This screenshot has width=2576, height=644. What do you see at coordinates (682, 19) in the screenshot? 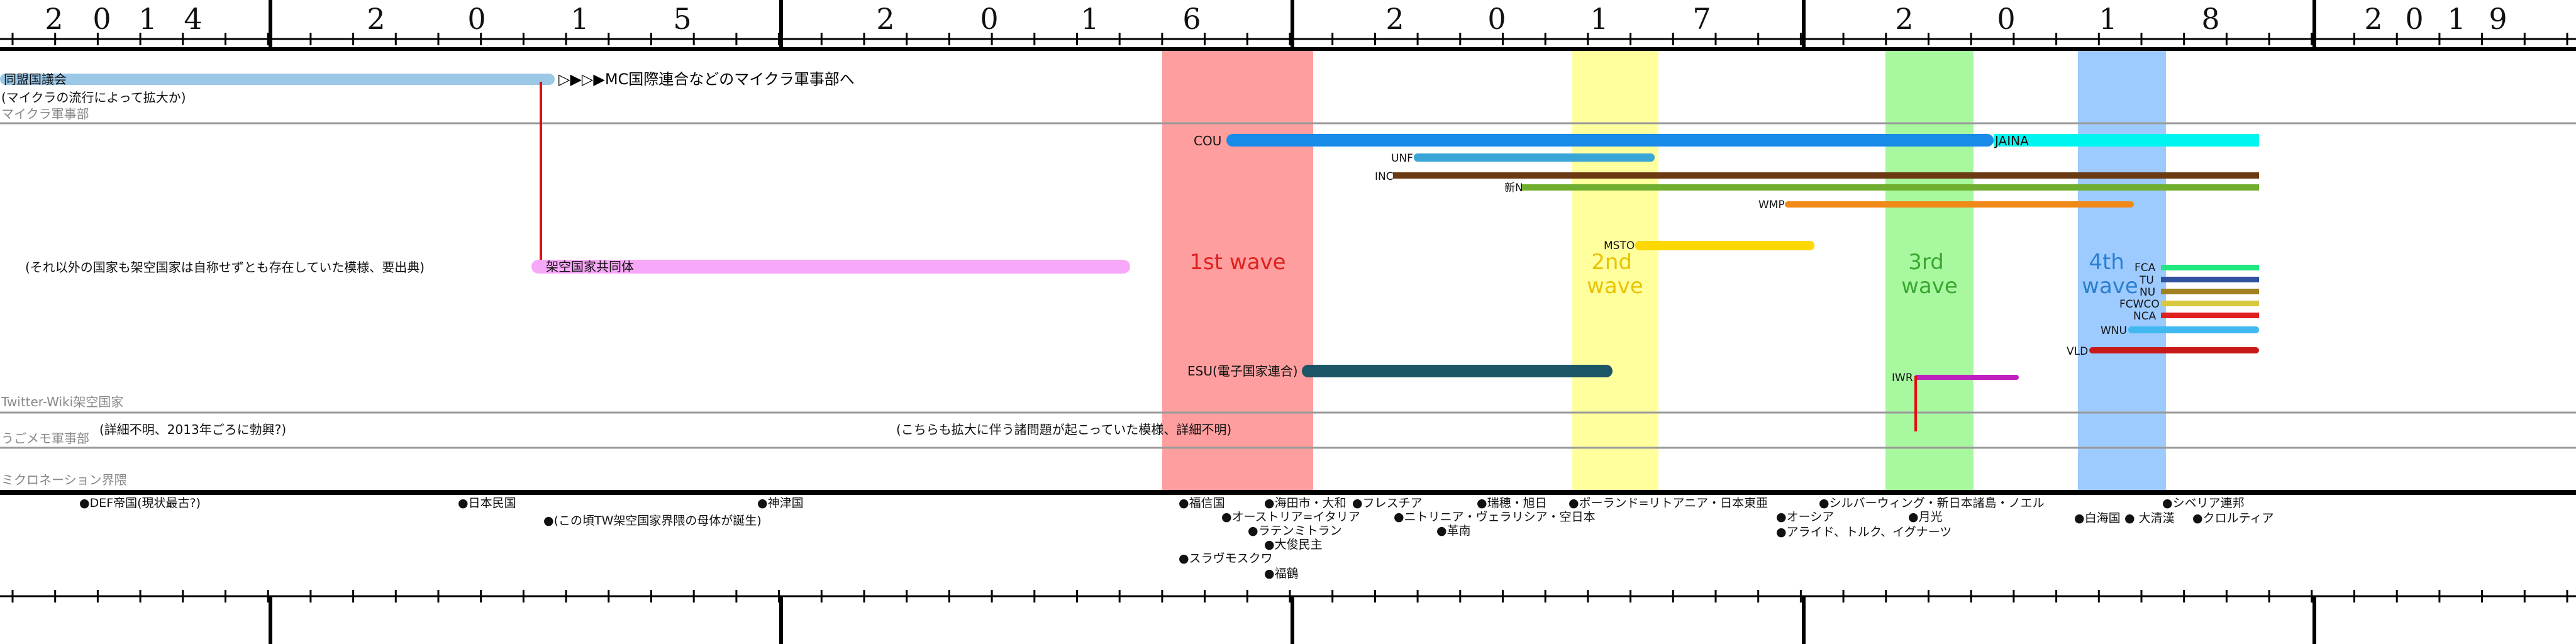
I see `year-label-digit: 5` at bounding box center [682, 19].